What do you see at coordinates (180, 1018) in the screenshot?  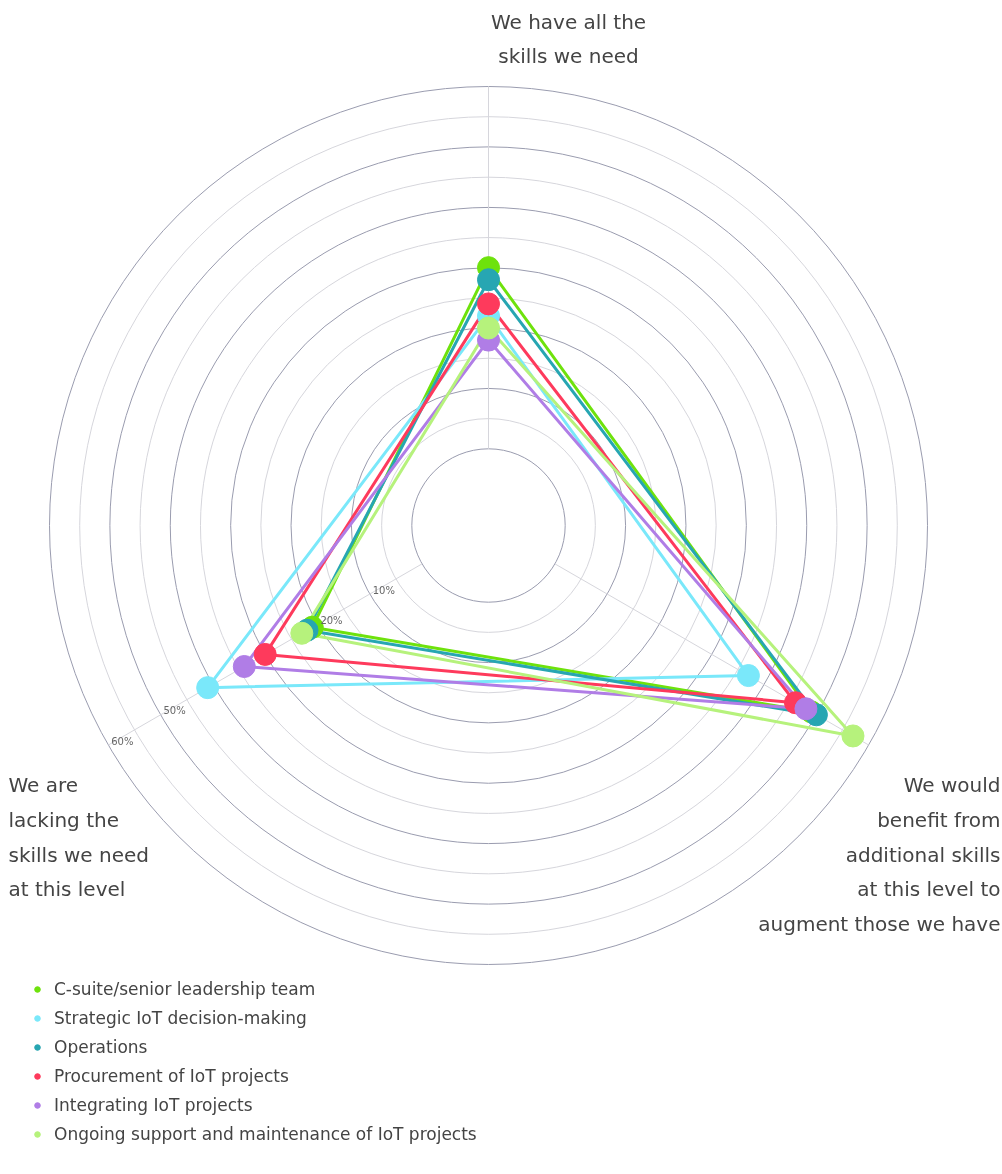 I see `legend-label: Strategic IoT decision-making` at bounding box center [180, 1018].